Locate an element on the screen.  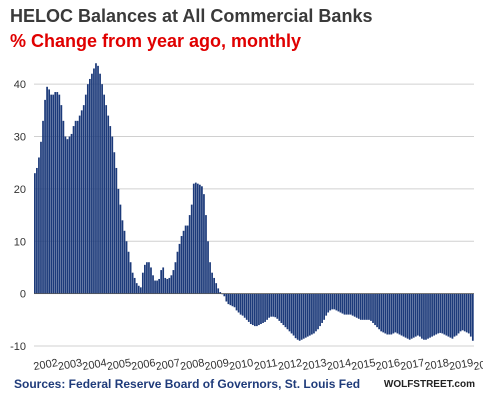
x-tick-label: 2019 is located at coordinates (461, 365).